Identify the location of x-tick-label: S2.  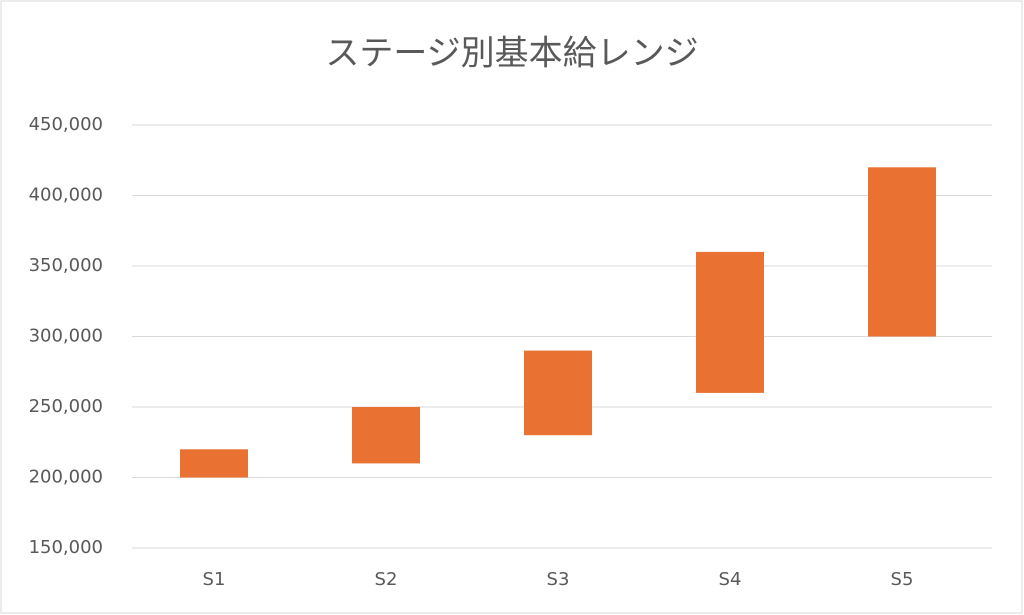
(386, 579).